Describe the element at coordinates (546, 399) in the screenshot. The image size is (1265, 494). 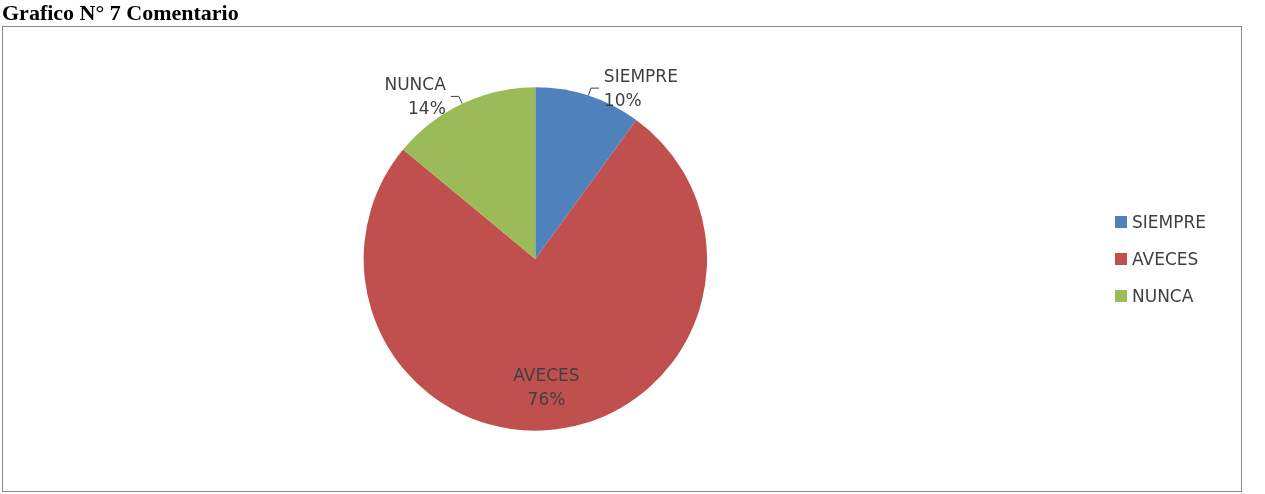
I see `data-label: 76%` at that location.